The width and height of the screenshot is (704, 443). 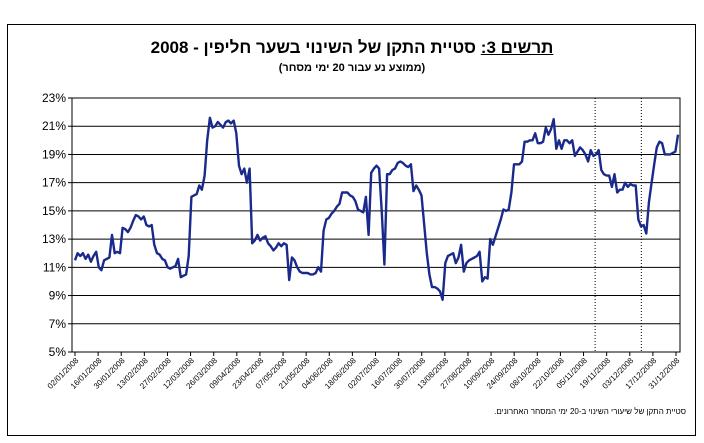 I want to click on chart-title-lead: תרשים 3:, so click(x=517, y=47).